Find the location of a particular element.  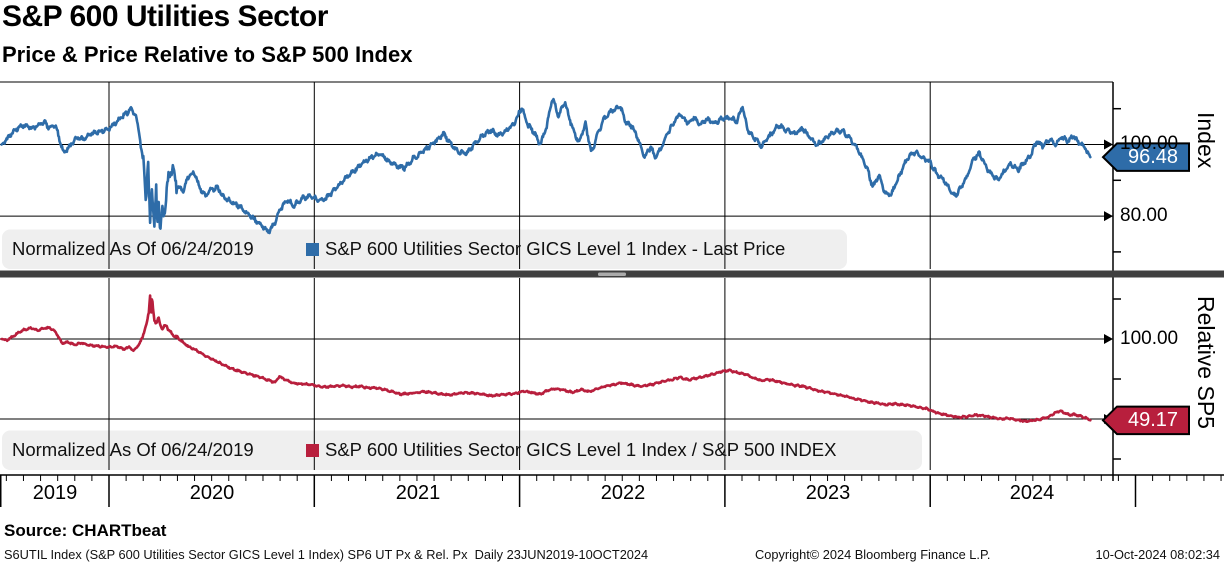

page-subtitle: Price & Price Relative to S&P 500 Index is located at coordinates (207, 54).